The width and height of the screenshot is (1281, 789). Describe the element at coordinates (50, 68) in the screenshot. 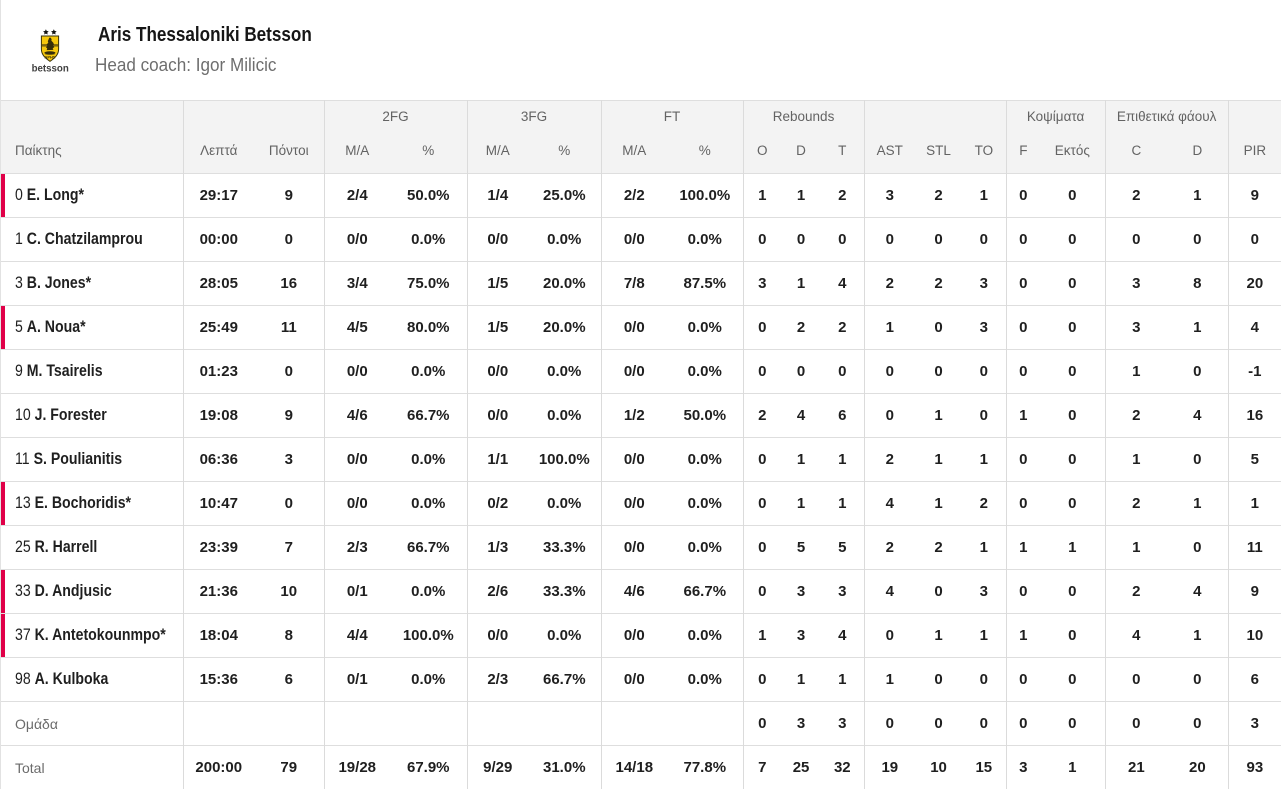

I see `svg-text: betsson` at that location.